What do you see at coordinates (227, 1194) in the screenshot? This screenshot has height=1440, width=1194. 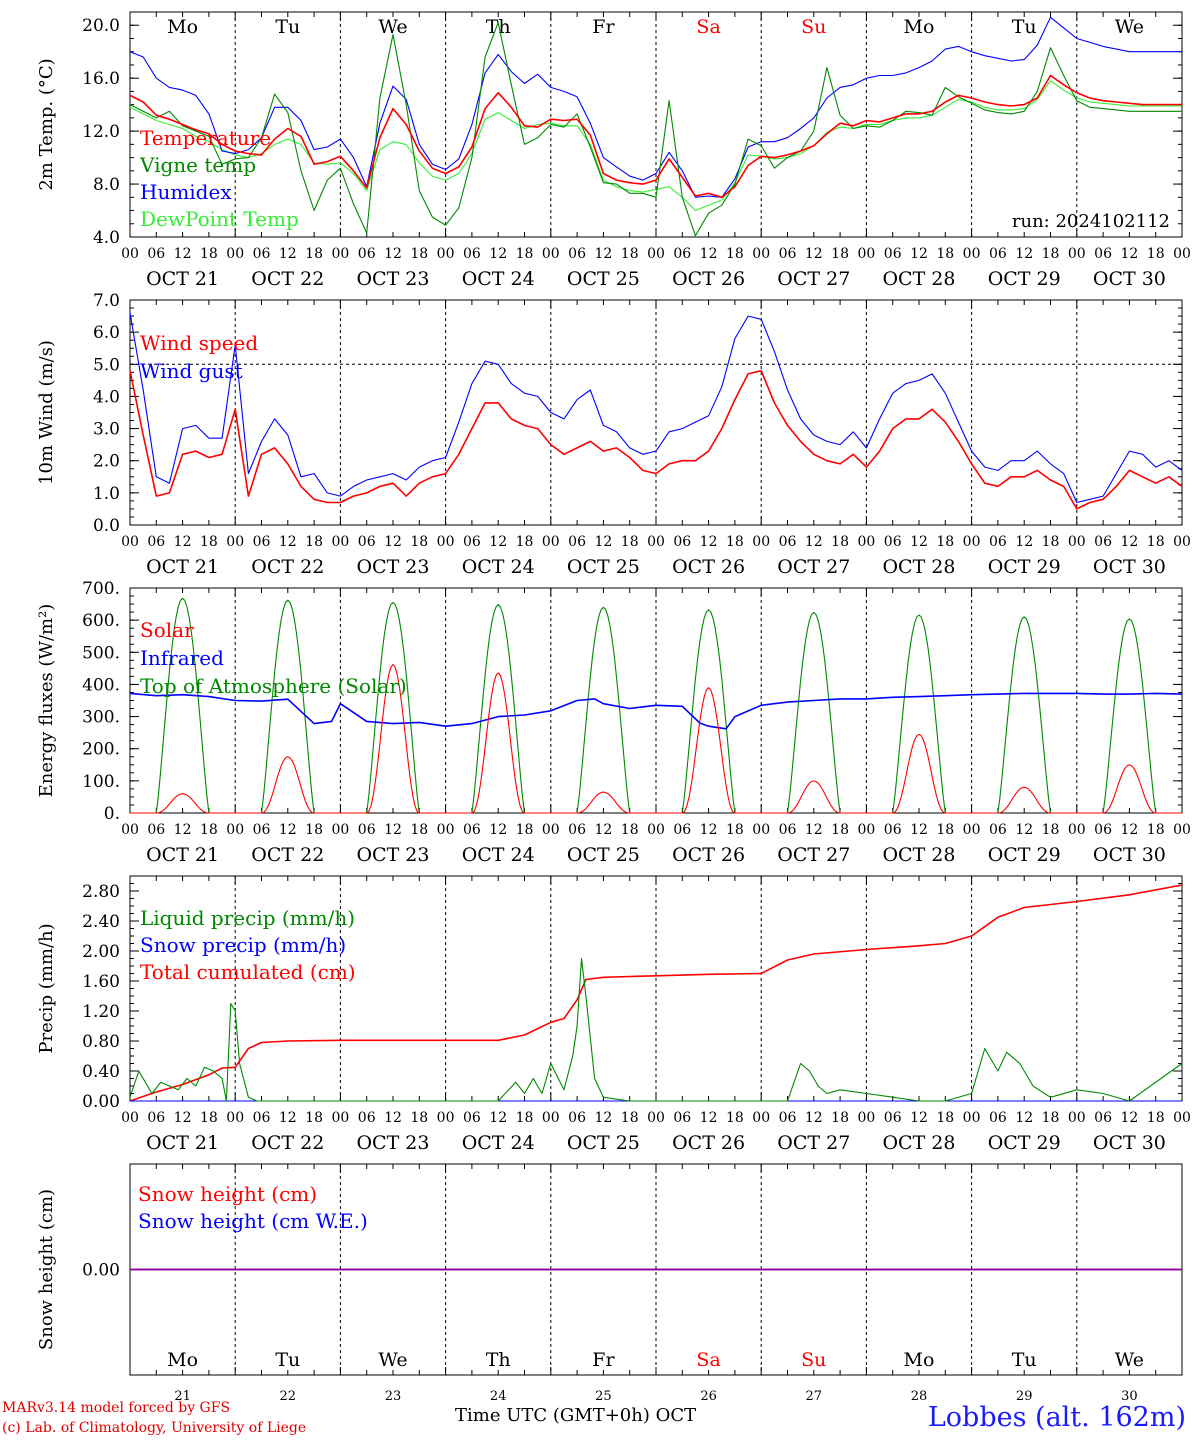 I see `legend-entry: Snow height (cm)` at bounding box center [227, 1194].